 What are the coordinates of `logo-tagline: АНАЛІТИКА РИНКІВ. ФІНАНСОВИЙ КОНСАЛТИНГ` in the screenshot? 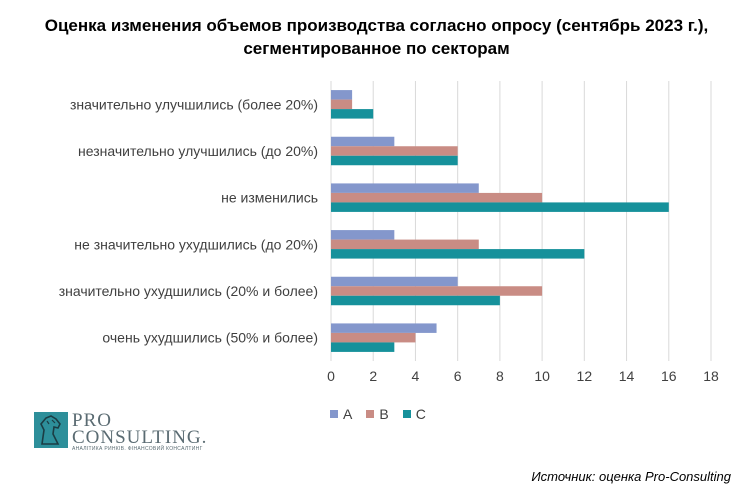 It's located at (137, 449).